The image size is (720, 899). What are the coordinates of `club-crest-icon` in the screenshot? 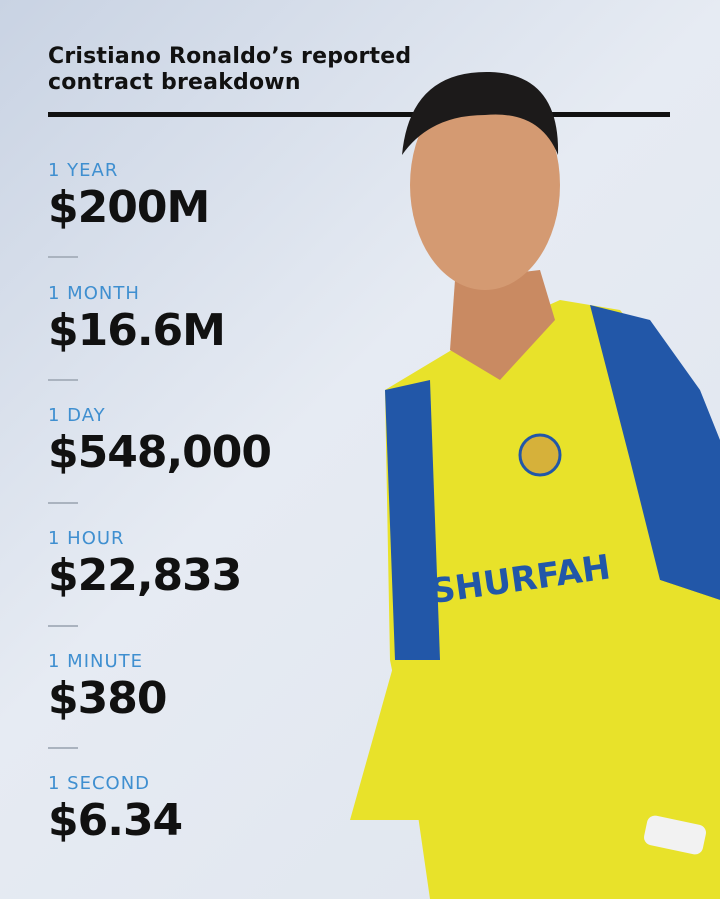 It's located at (540, 455).